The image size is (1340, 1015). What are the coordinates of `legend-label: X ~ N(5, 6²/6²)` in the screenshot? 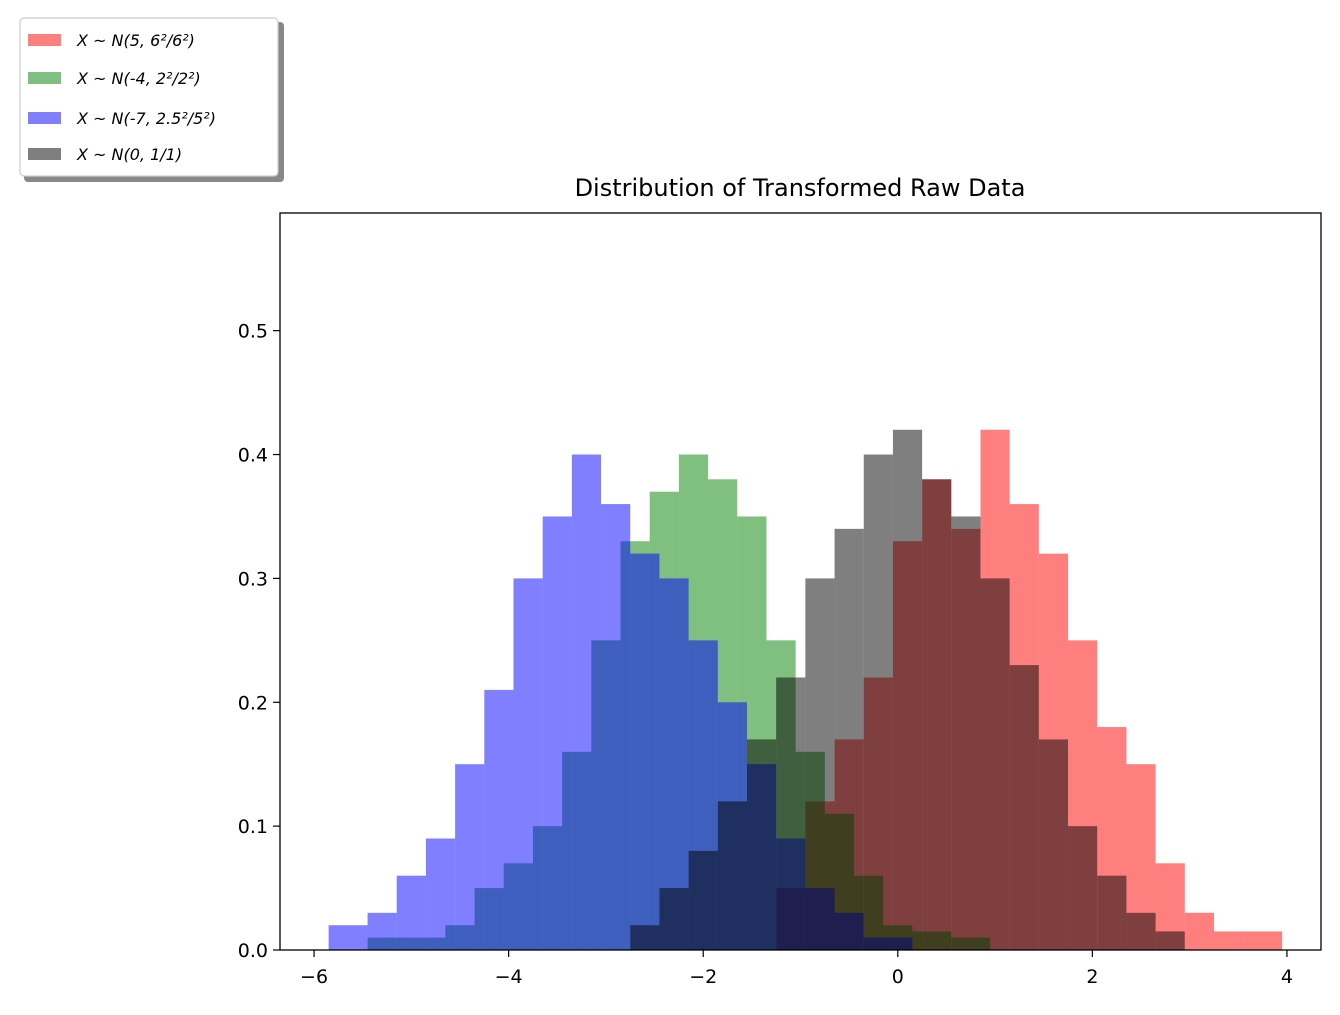 It's located at (135, 40).